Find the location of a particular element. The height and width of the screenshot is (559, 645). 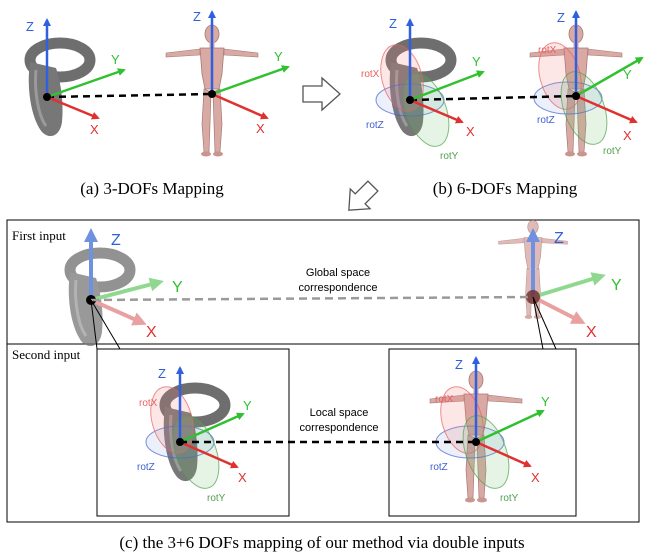

rotz-label-b2: rotZ is located at coordinates (546, 120).